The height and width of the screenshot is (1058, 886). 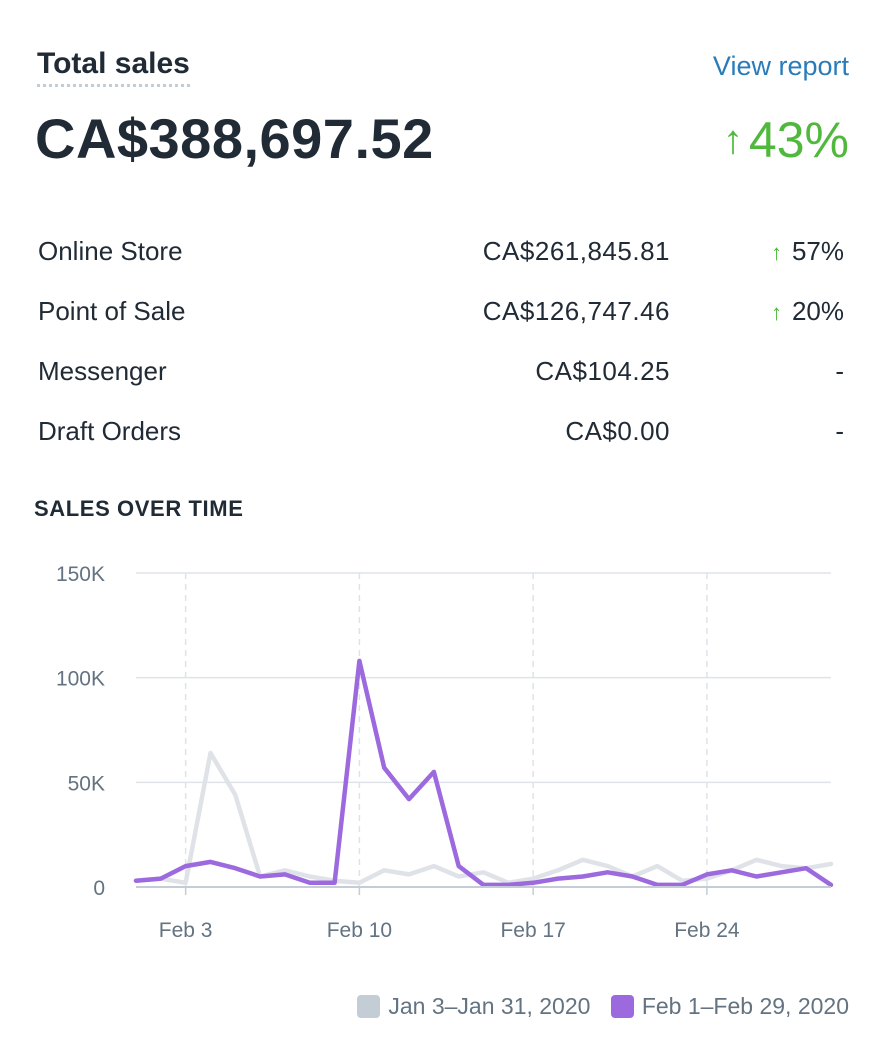 I want to click on legend-label-current: Feb 1–Feb 29, 2020, so click(x=745, y=1006).